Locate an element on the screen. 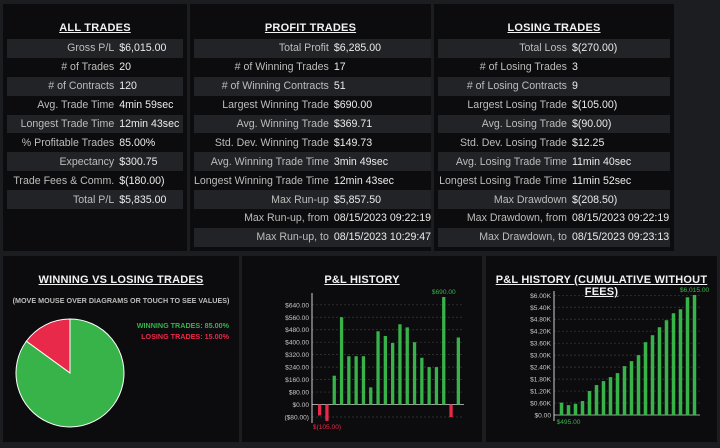  stat-row: Longest Losing Trade Time 11min 52sec is located at coordinates (554, 180).